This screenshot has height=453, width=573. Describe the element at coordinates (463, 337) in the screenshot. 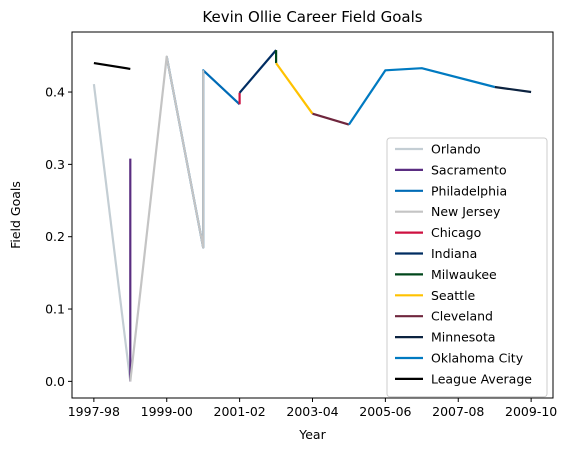

I see `legend-label-9: Minnesota` at that location.